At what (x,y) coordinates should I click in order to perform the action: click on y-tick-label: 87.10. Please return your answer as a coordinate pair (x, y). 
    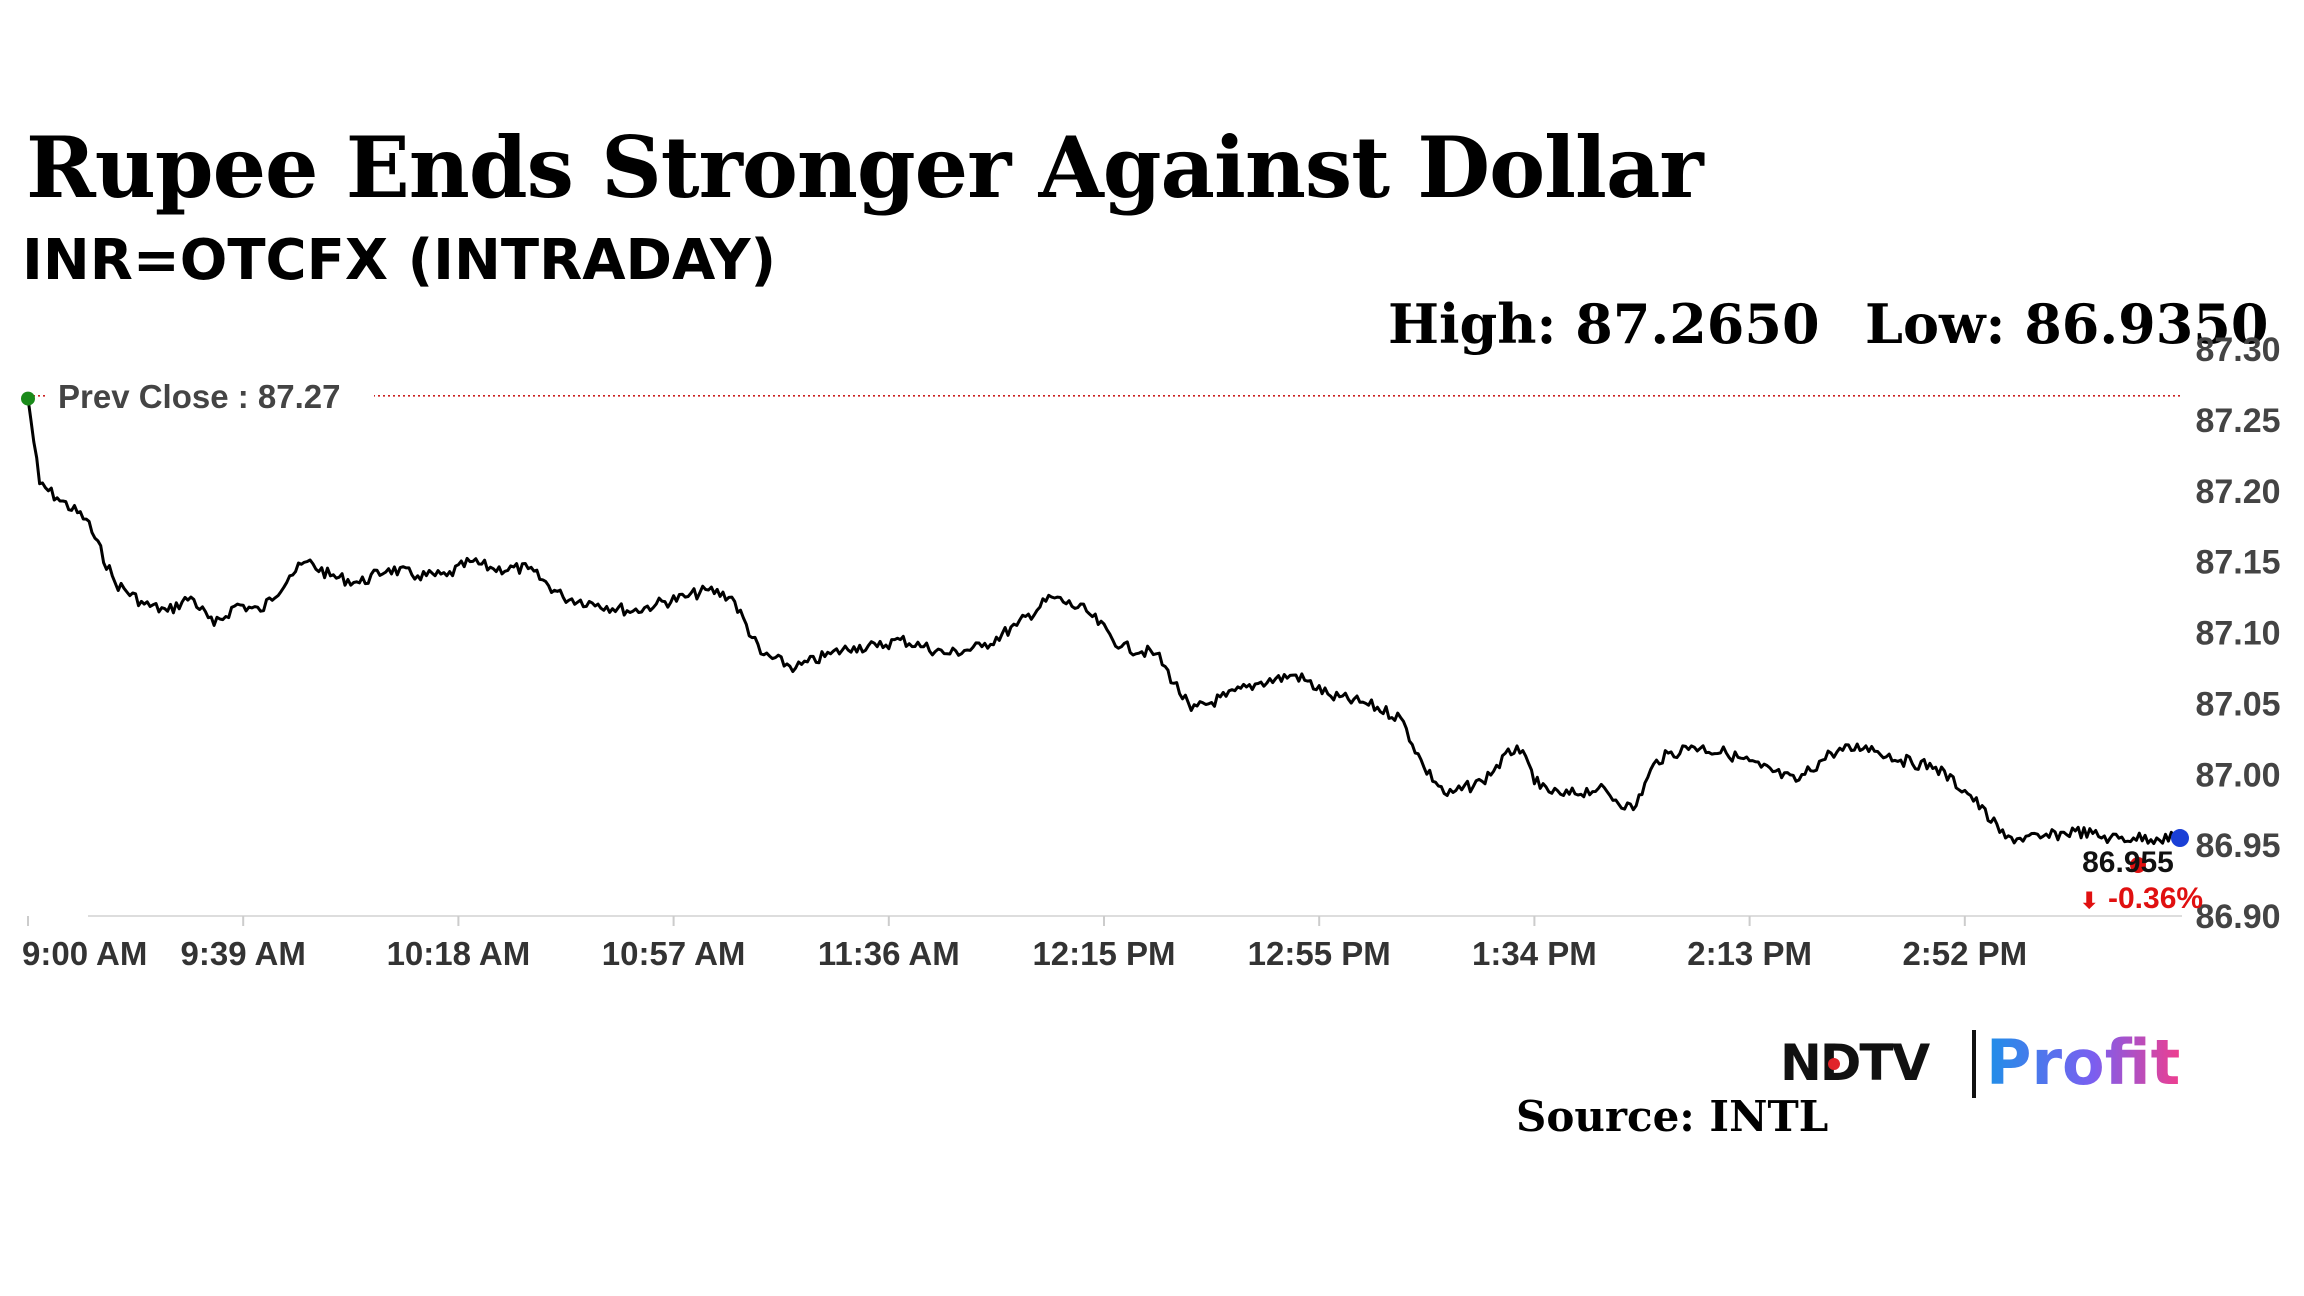
    Looking at the image, I should click on (2237, 634).